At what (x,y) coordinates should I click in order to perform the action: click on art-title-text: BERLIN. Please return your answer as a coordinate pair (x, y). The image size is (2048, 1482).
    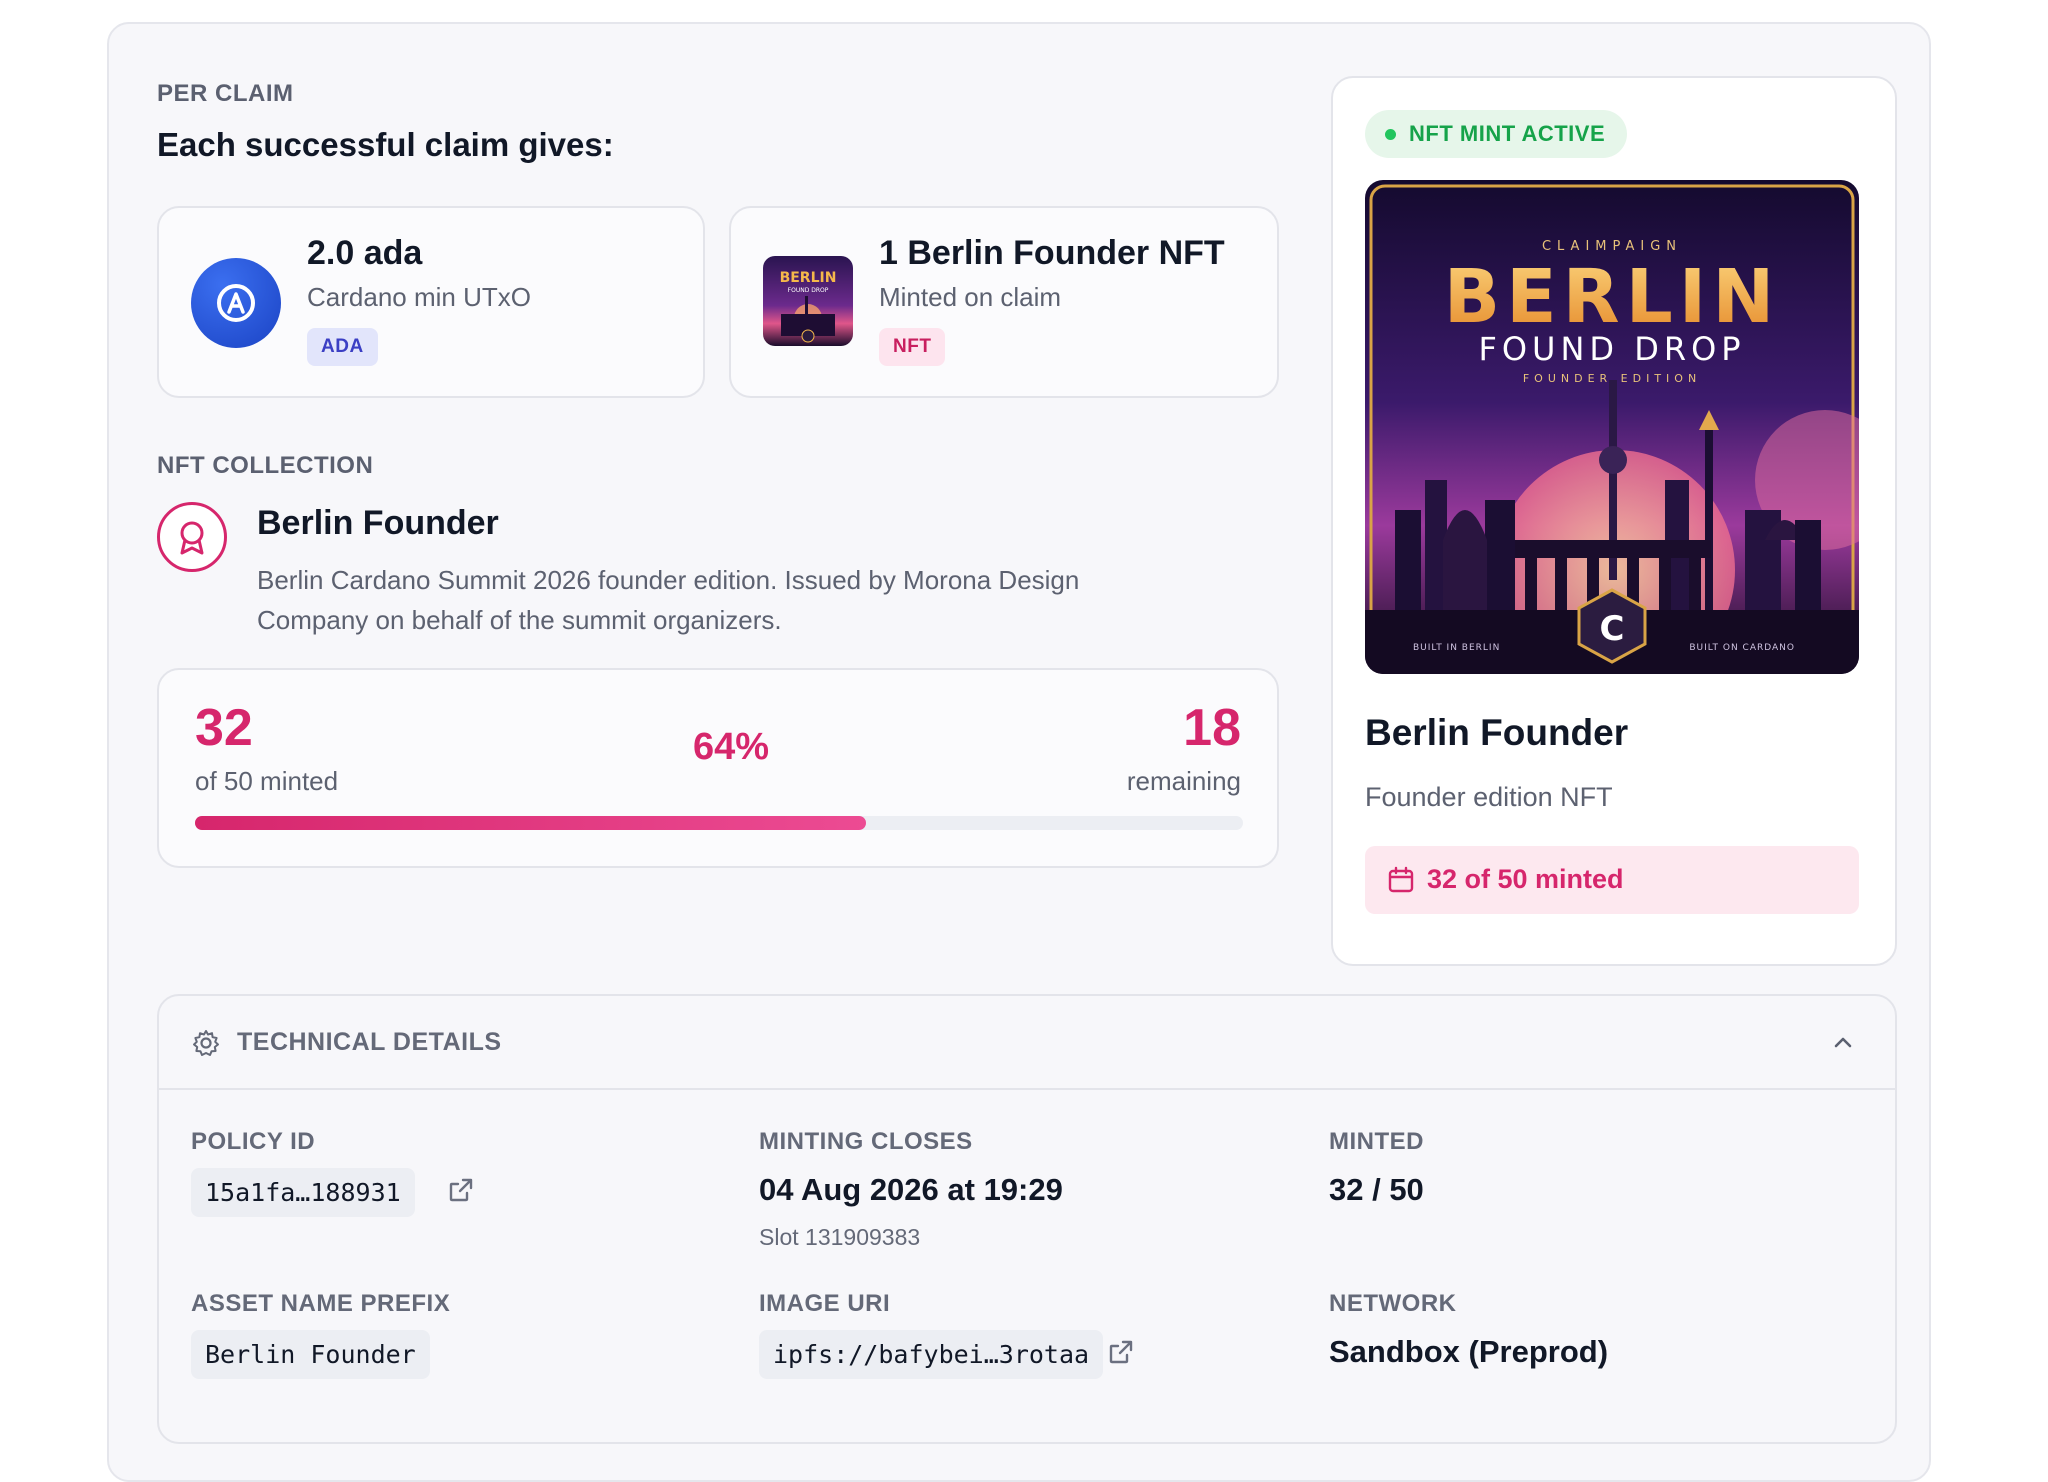
    Looking at the image, I should click on (1612, 297).